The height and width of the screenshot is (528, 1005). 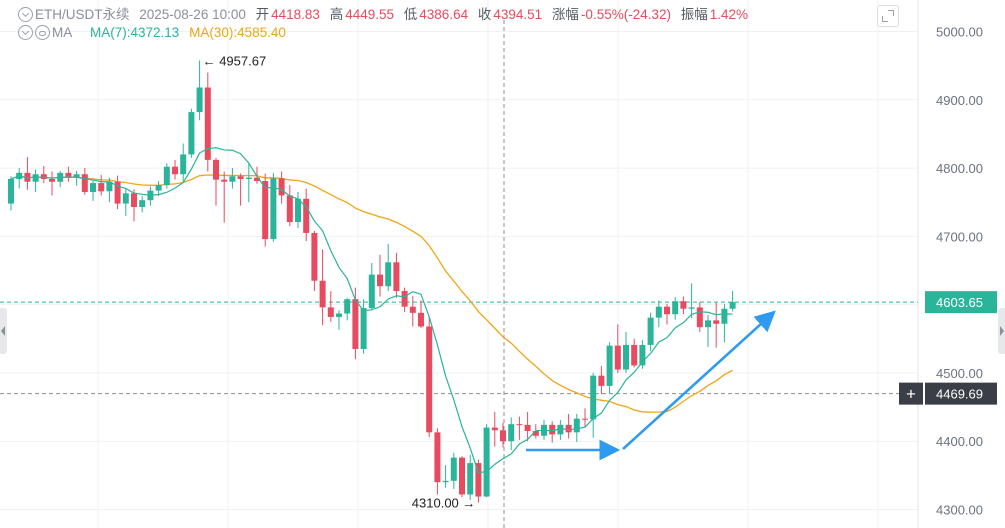 I want to click on add-line-button, so click(x=911, y=393).